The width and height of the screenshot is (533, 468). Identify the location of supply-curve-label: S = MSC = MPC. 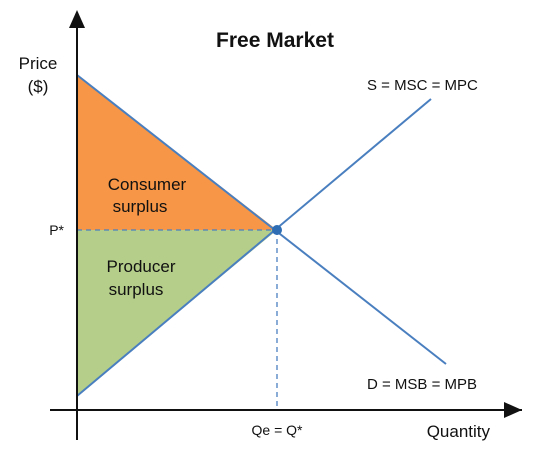
(422, 85).